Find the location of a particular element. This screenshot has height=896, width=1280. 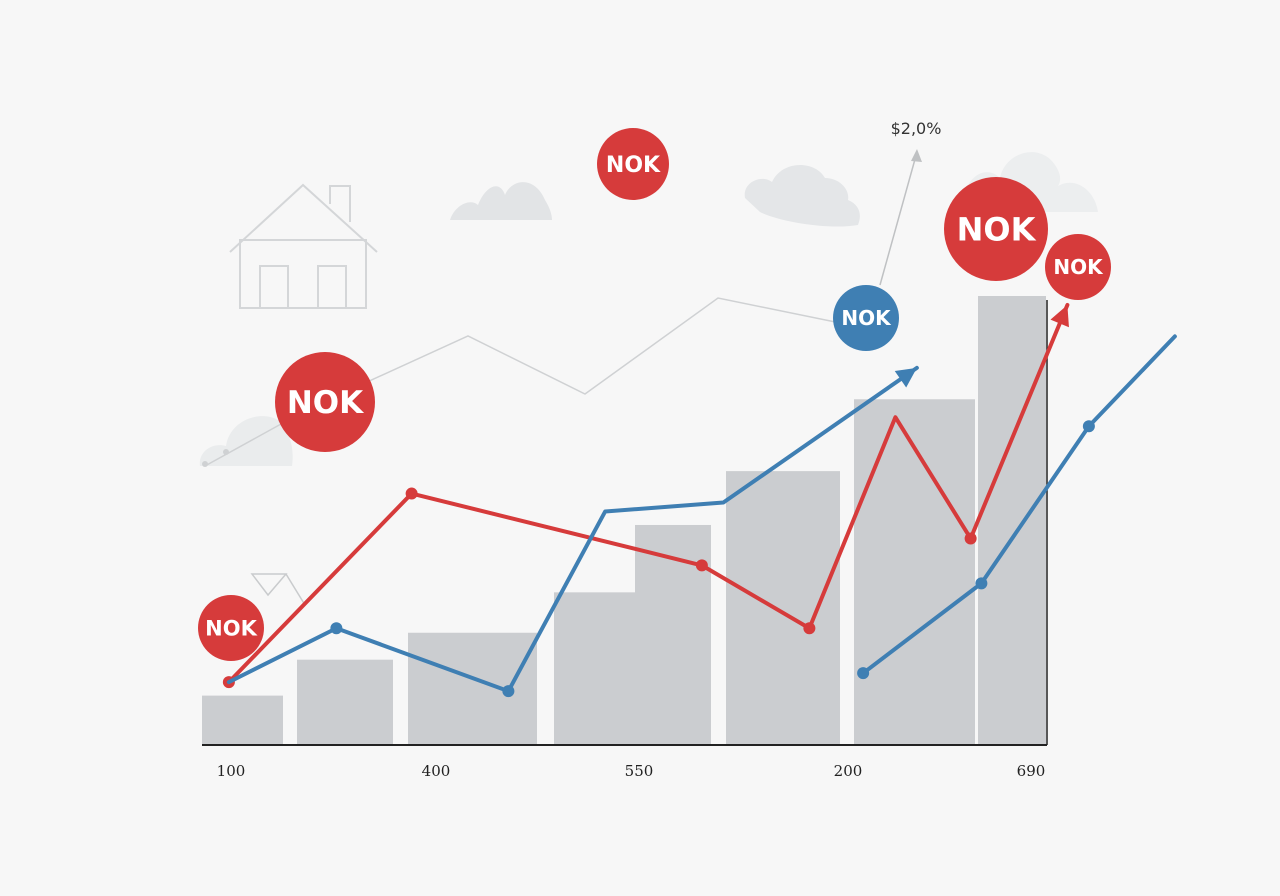

annotation-arrow is located at coordinates (898, 218).